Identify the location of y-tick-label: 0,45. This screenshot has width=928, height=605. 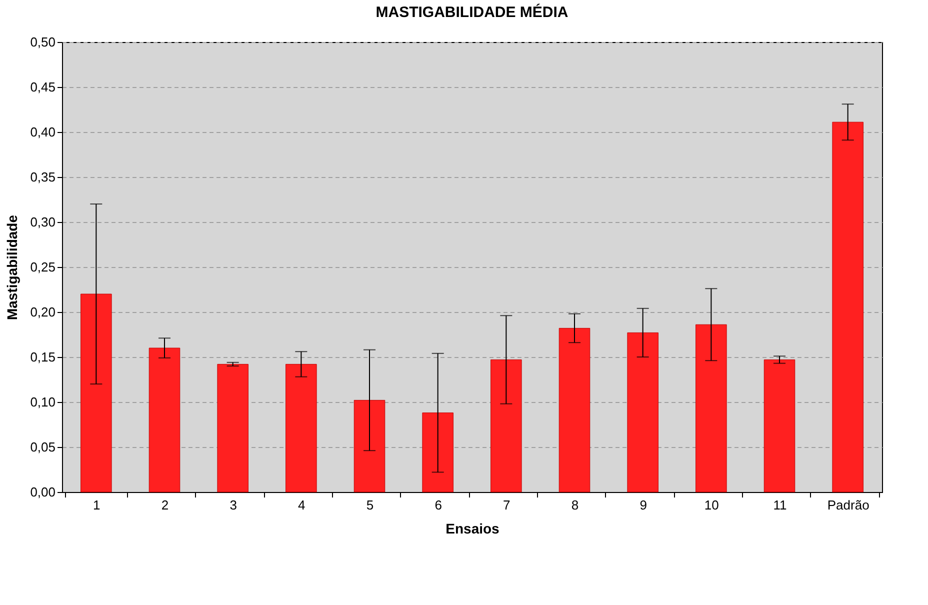
(43, 87).